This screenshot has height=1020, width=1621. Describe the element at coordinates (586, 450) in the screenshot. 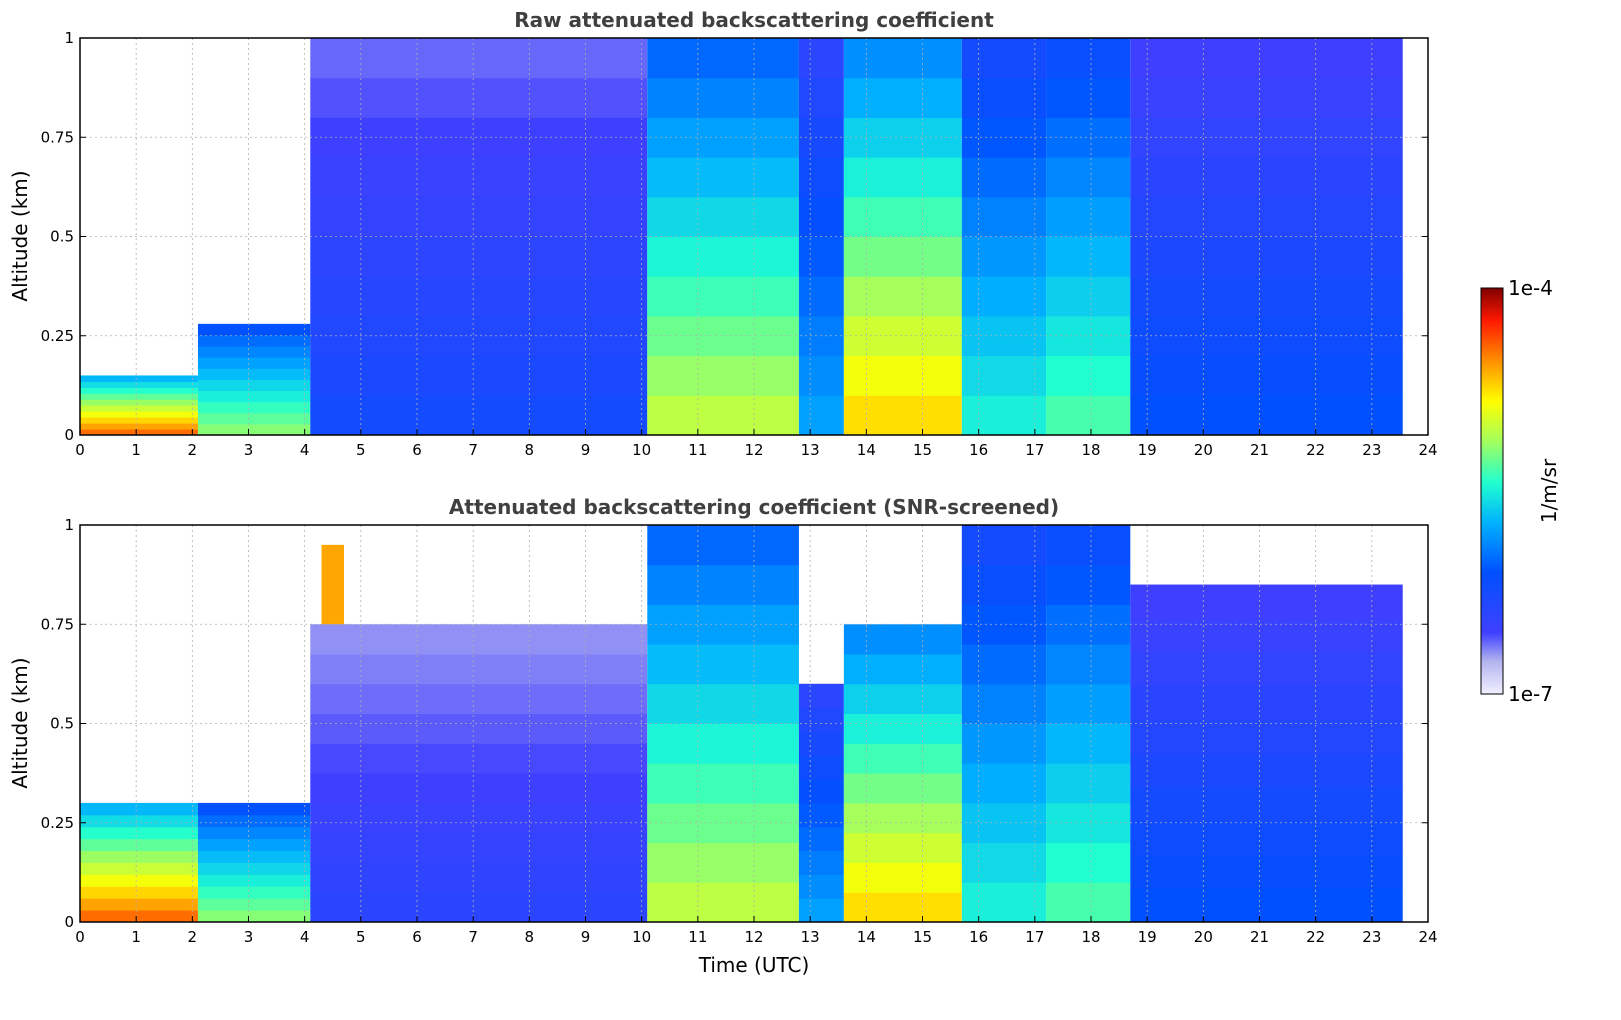

I see `x-tick-label: 9` at that location.